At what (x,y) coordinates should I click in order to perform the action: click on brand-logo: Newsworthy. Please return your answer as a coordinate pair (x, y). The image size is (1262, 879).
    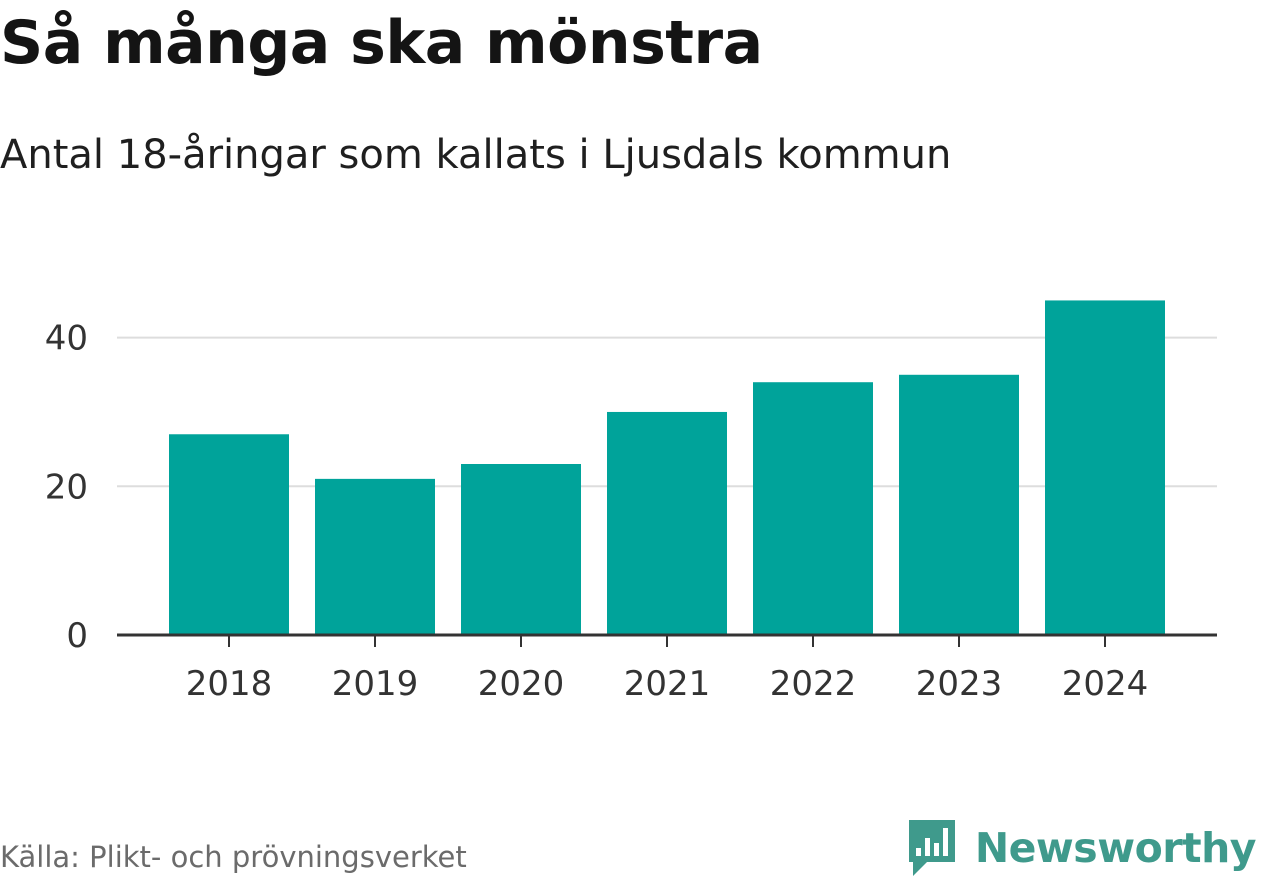
    Looking at the image, I should click on (1082, 848).